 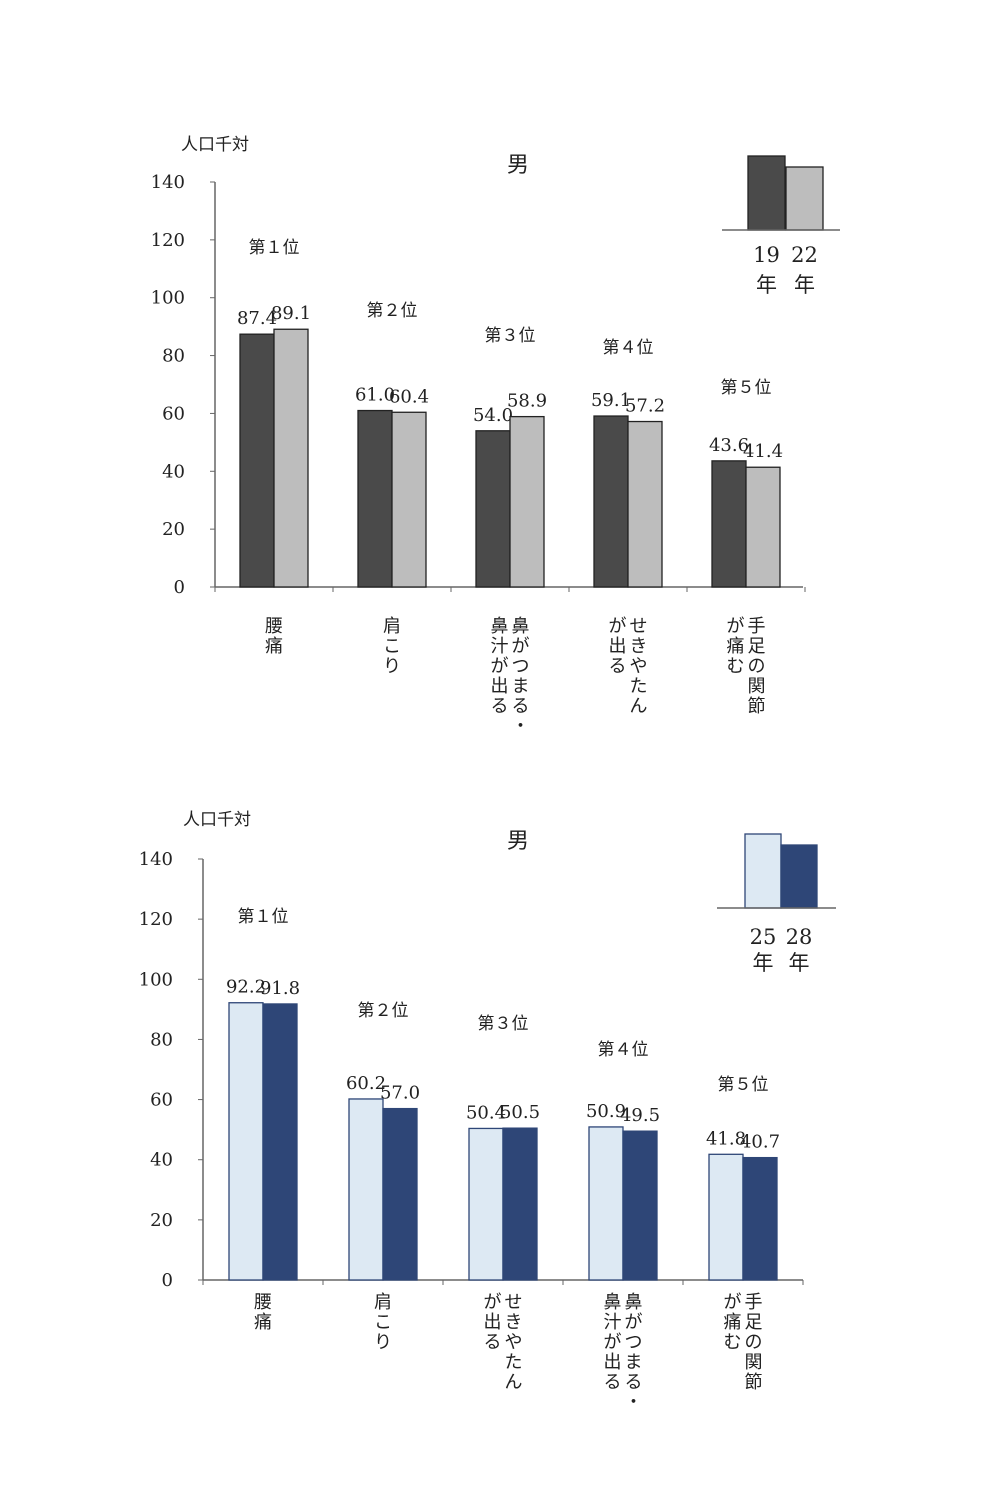 What do you see at coordinates (527, 401) in the screenshot?
I see `data-label: 58.9` at bounding box center [527, 401].